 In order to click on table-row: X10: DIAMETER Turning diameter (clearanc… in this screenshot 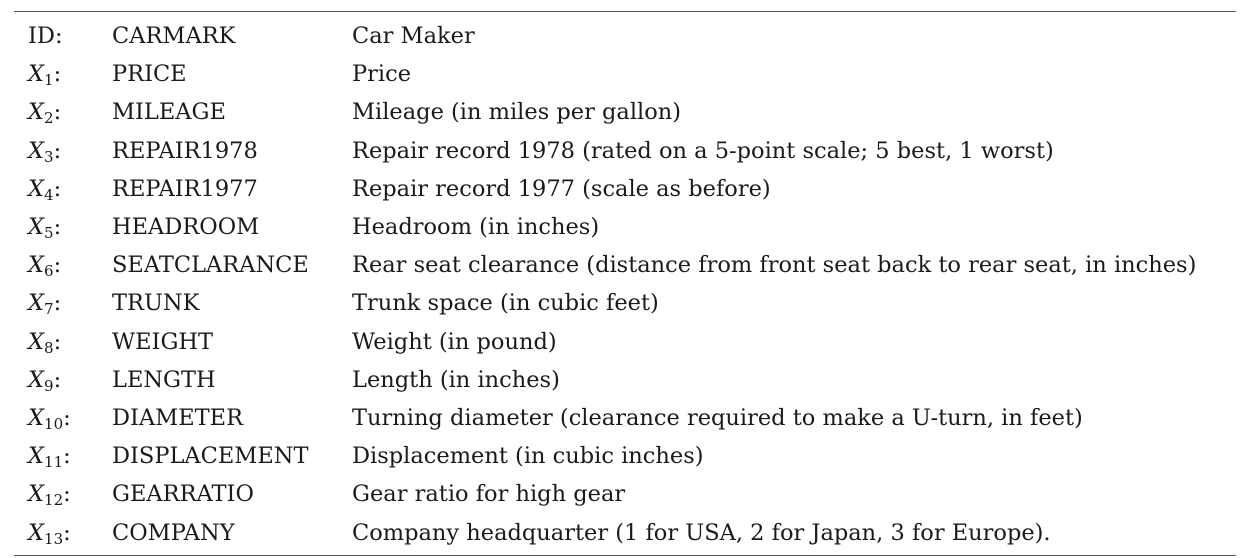, I will do `click(625, 418)`.